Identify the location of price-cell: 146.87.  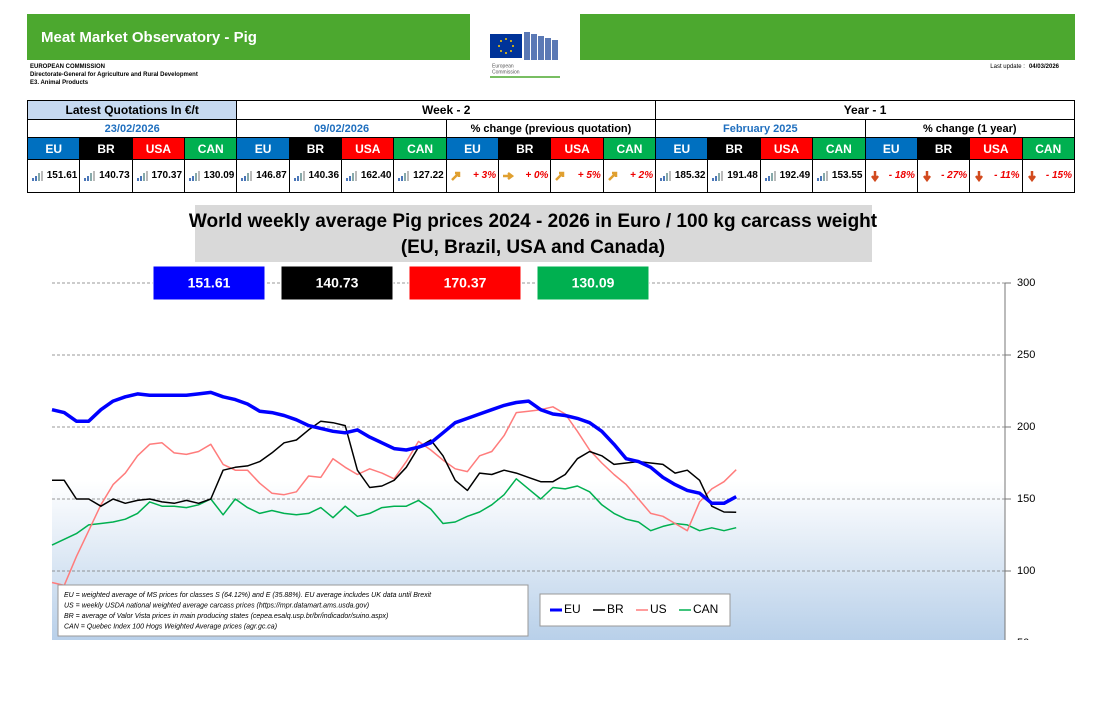
(263, 176).